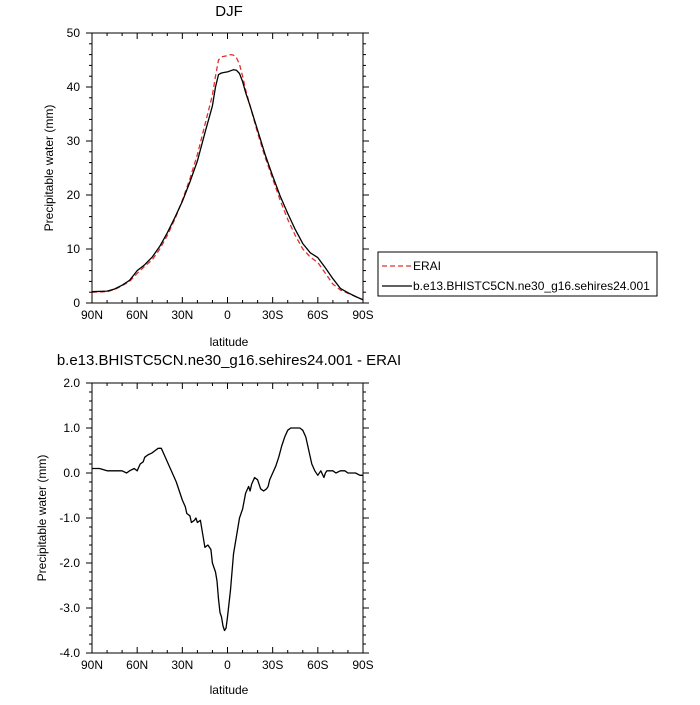 The height and width of the screenshot is (705, 700). What do you see at coordinates (74, 33) in the screenshot?
I see `y-tick-label: 50` at bounding box center [74, 33].